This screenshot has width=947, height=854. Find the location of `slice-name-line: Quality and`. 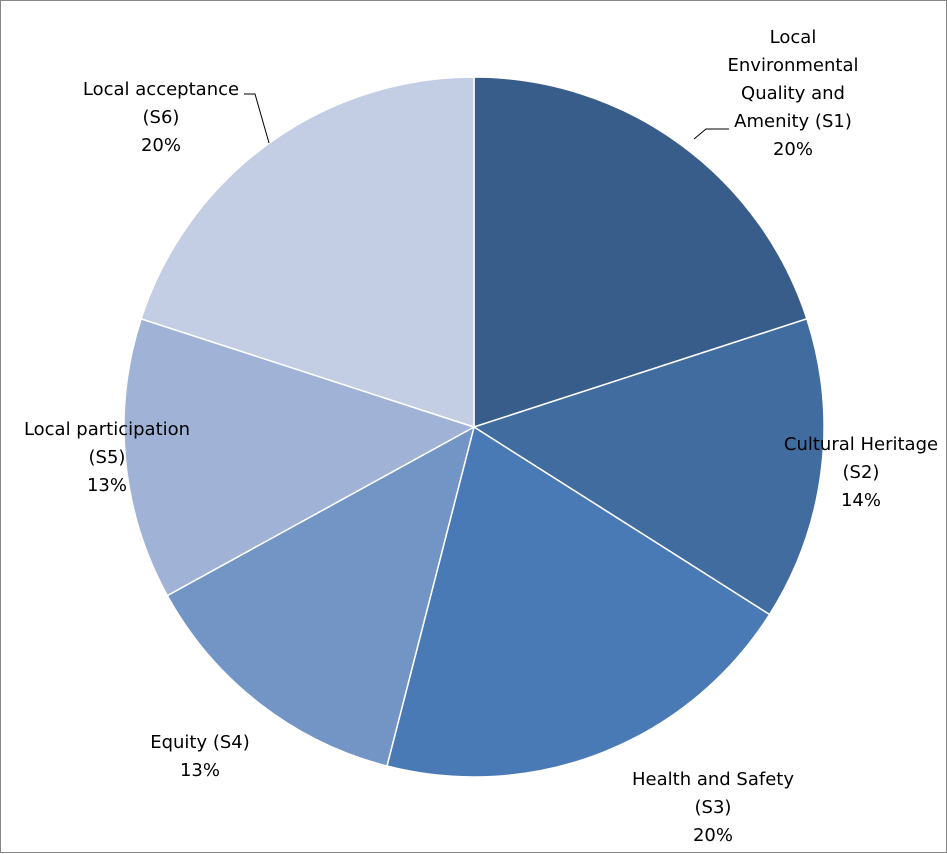

slice-name-line: Quality and is located at coordinates (793, 93).